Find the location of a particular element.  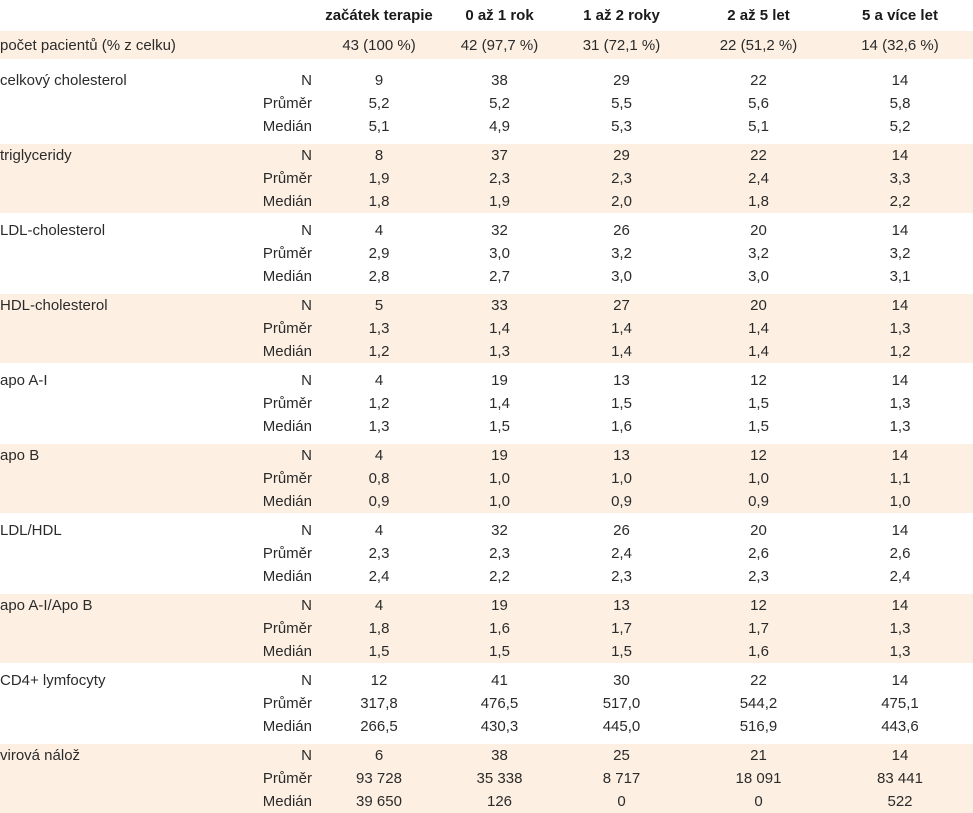

value-cell: 0,9 is located at coordinates (621, 501).